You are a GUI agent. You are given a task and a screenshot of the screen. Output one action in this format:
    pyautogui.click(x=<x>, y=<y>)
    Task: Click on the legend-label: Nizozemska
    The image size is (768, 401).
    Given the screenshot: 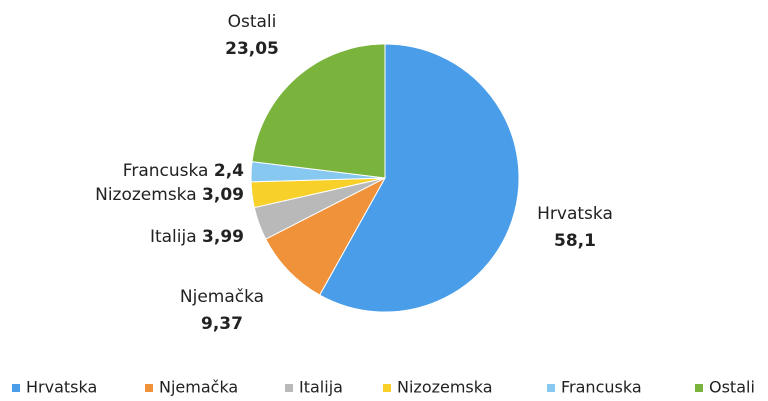 What is the action you would take?
    pyautogui.click(x=445, y=387)
    